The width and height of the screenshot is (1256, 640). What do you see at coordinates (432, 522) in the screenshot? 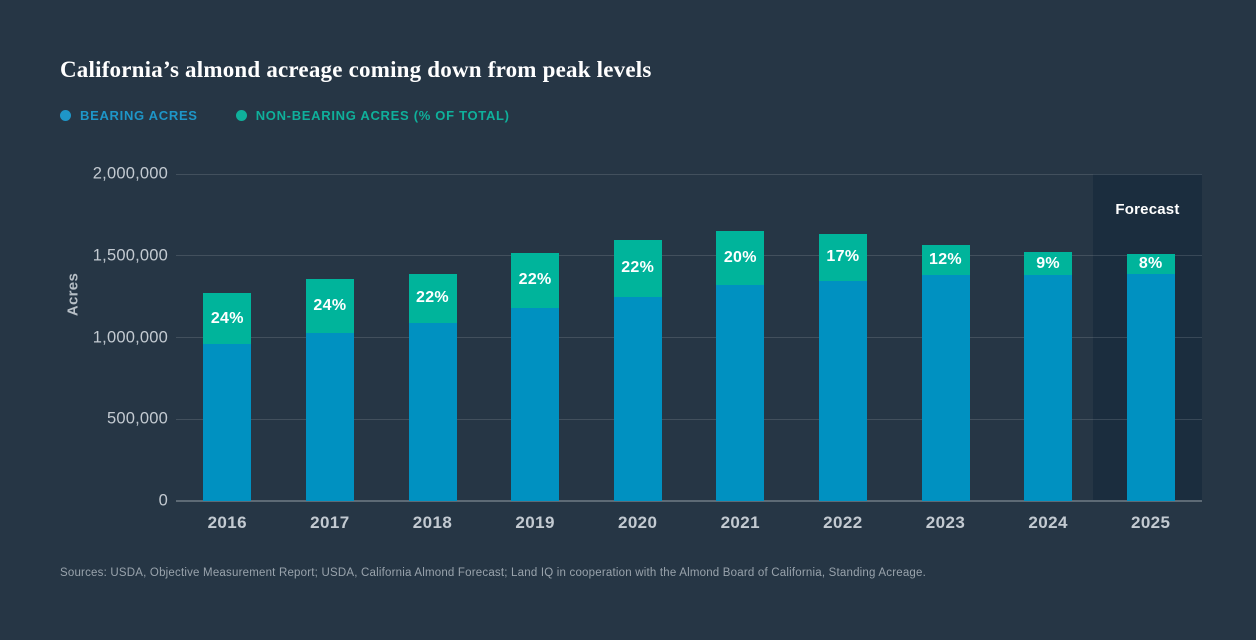
I see `x-tick-label: 2018` at bounding box center [432, 522].